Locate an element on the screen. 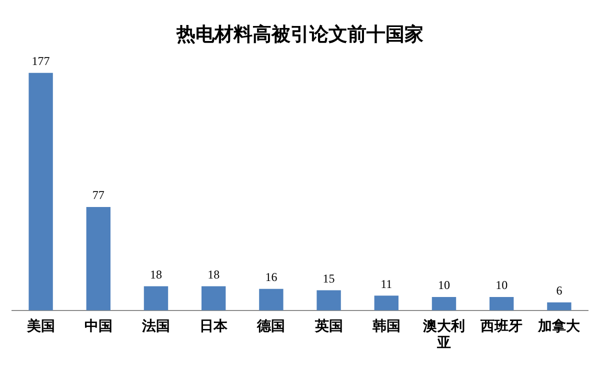 This screenshot has height=368, width=600. x-tick-label: 中国 is located at coordinates (98, 326).